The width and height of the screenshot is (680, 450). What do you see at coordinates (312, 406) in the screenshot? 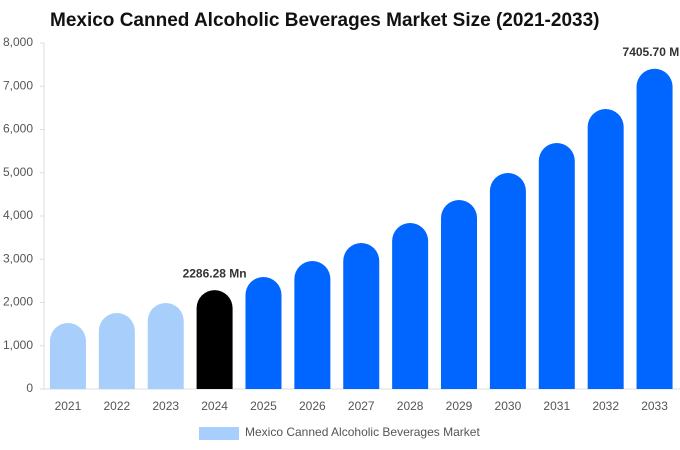
I see `x-tick-label: 2026` at bounding box center [312, 406].